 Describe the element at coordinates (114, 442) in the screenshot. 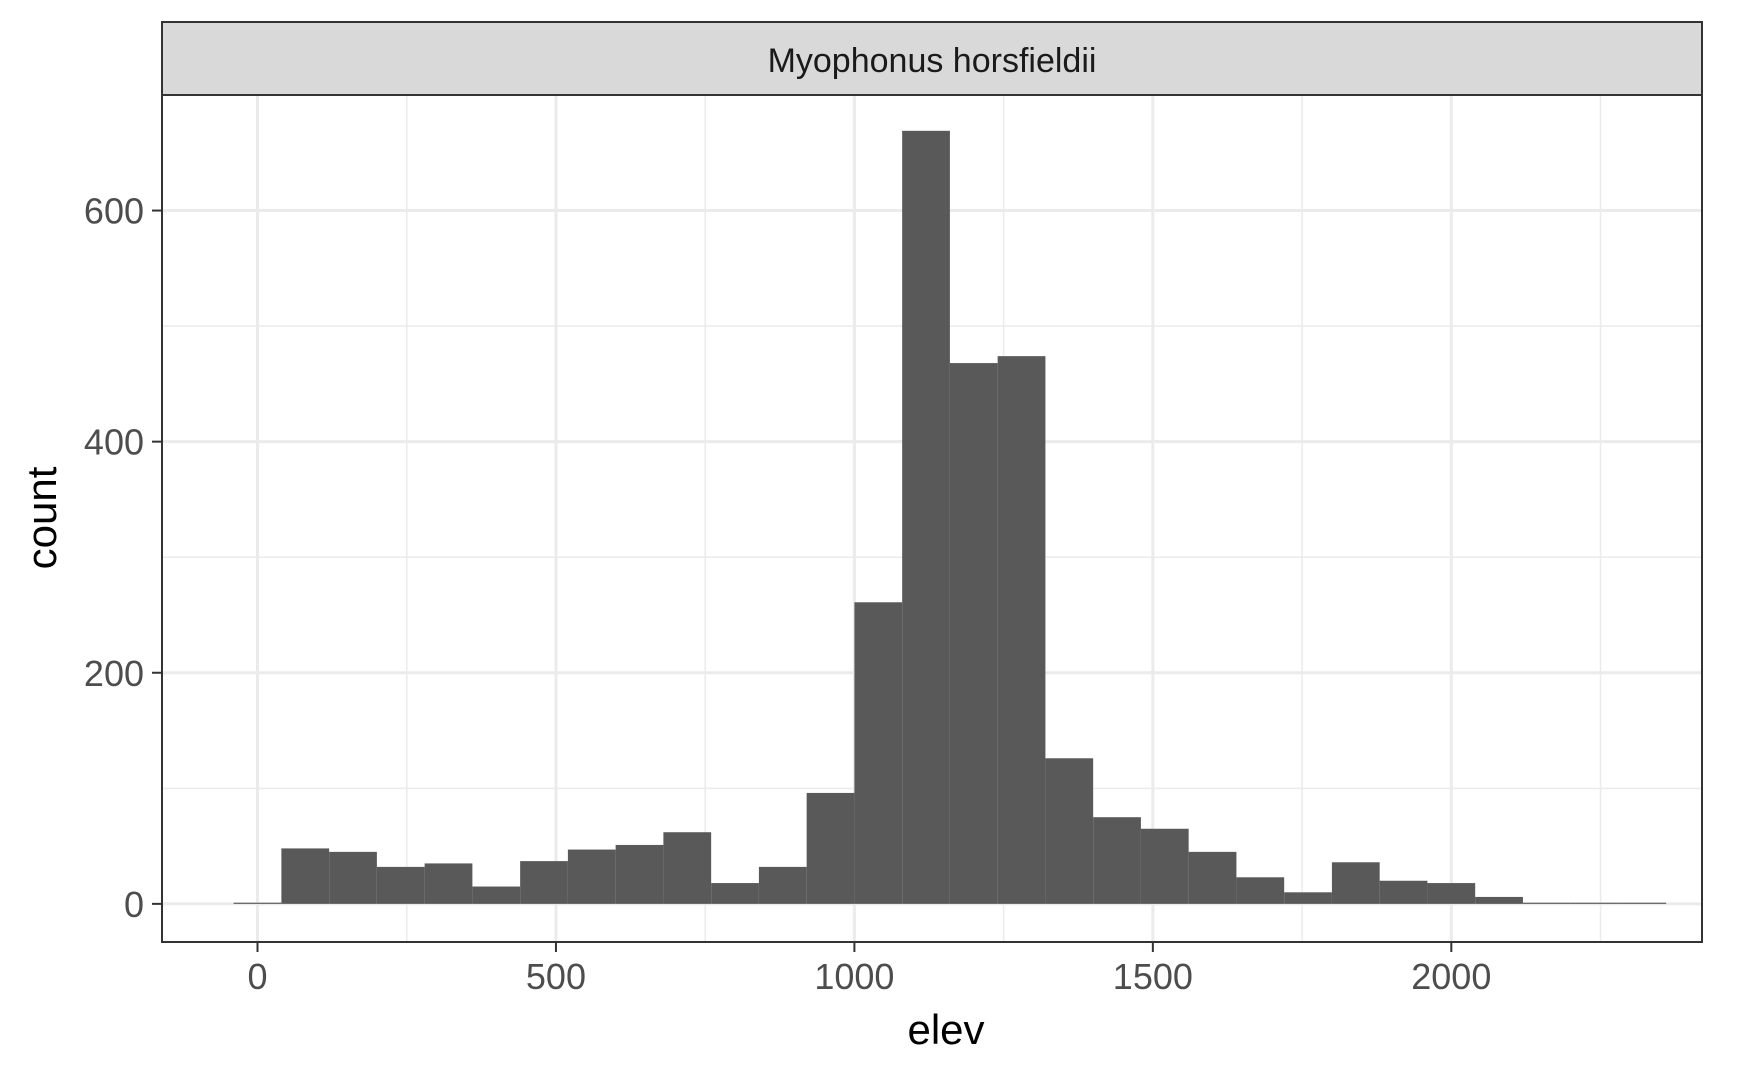

I see `y-tick-label: 400` at that location.